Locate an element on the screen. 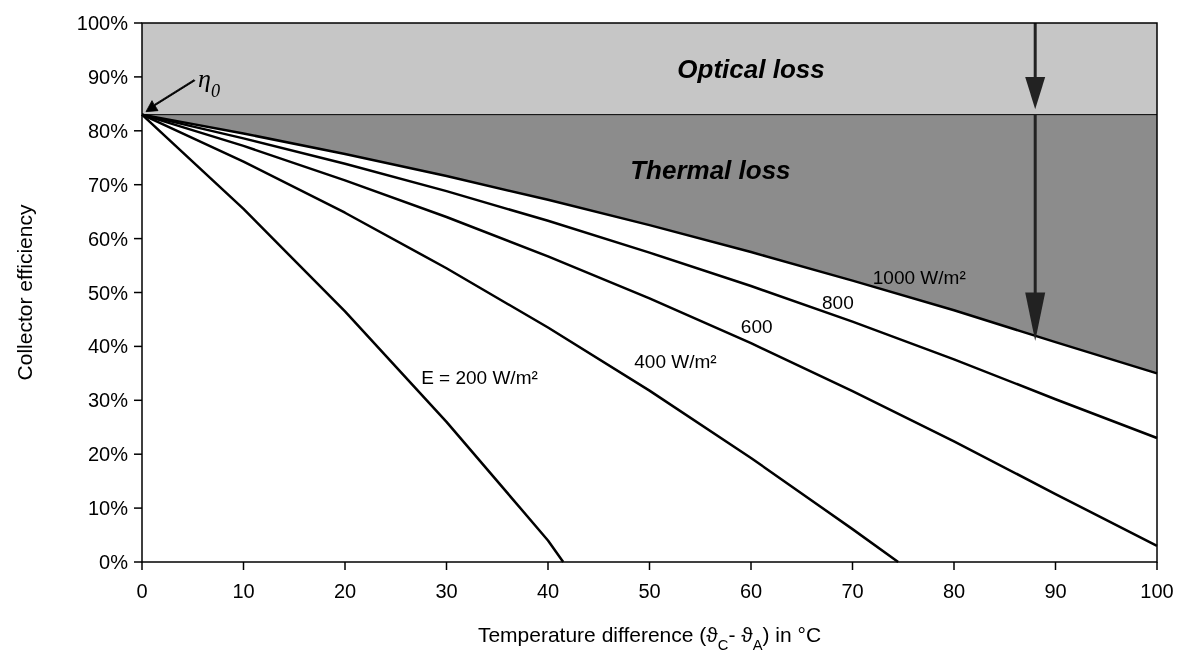 This screenshot has width=1186, height=662. y-tick-label: 50% is located at coordinates (108, 292).